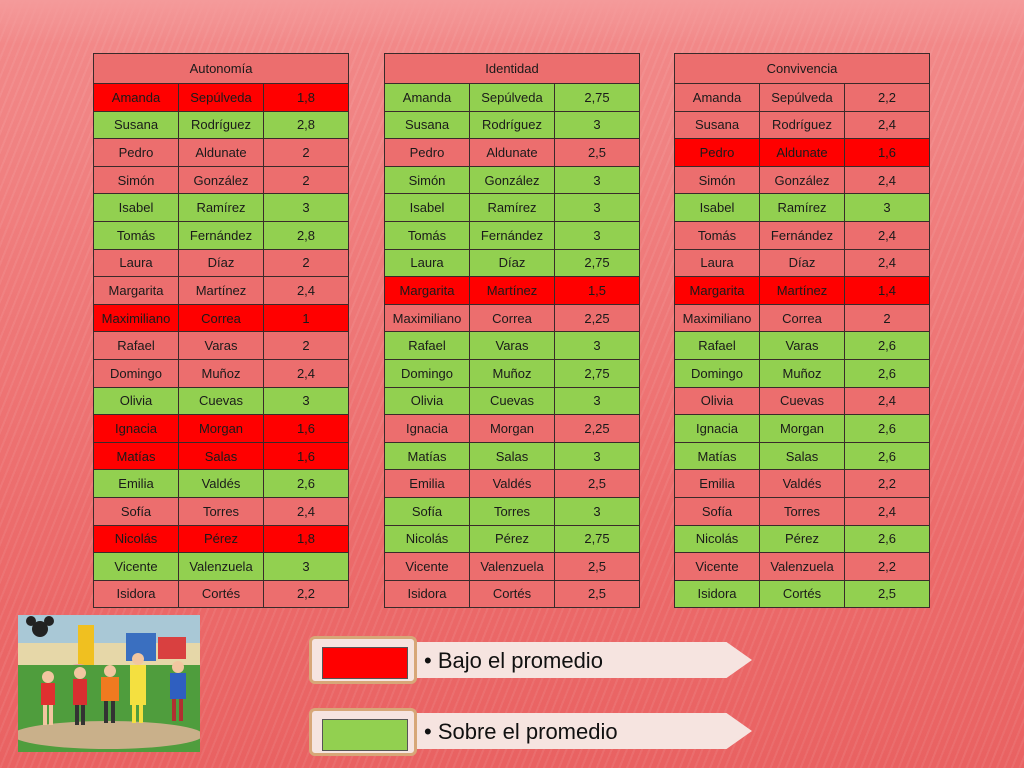 The height and width of the screenshot is (768, 1024). What do you see at coordinates (109, 683) in the screenshot?
I see `photo-illustration` at bounding box center [109, 683].